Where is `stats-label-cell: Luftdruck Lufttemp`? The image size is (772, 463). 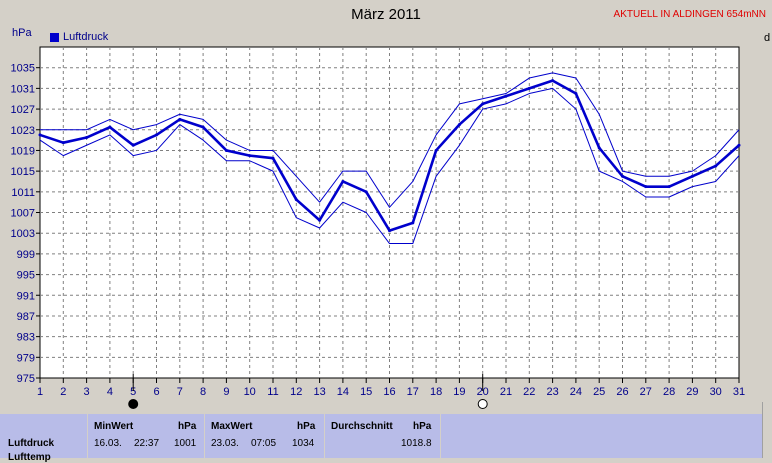 stats-label-cell: Luftdruck Lufttemp is located at coordinates (44, 438).